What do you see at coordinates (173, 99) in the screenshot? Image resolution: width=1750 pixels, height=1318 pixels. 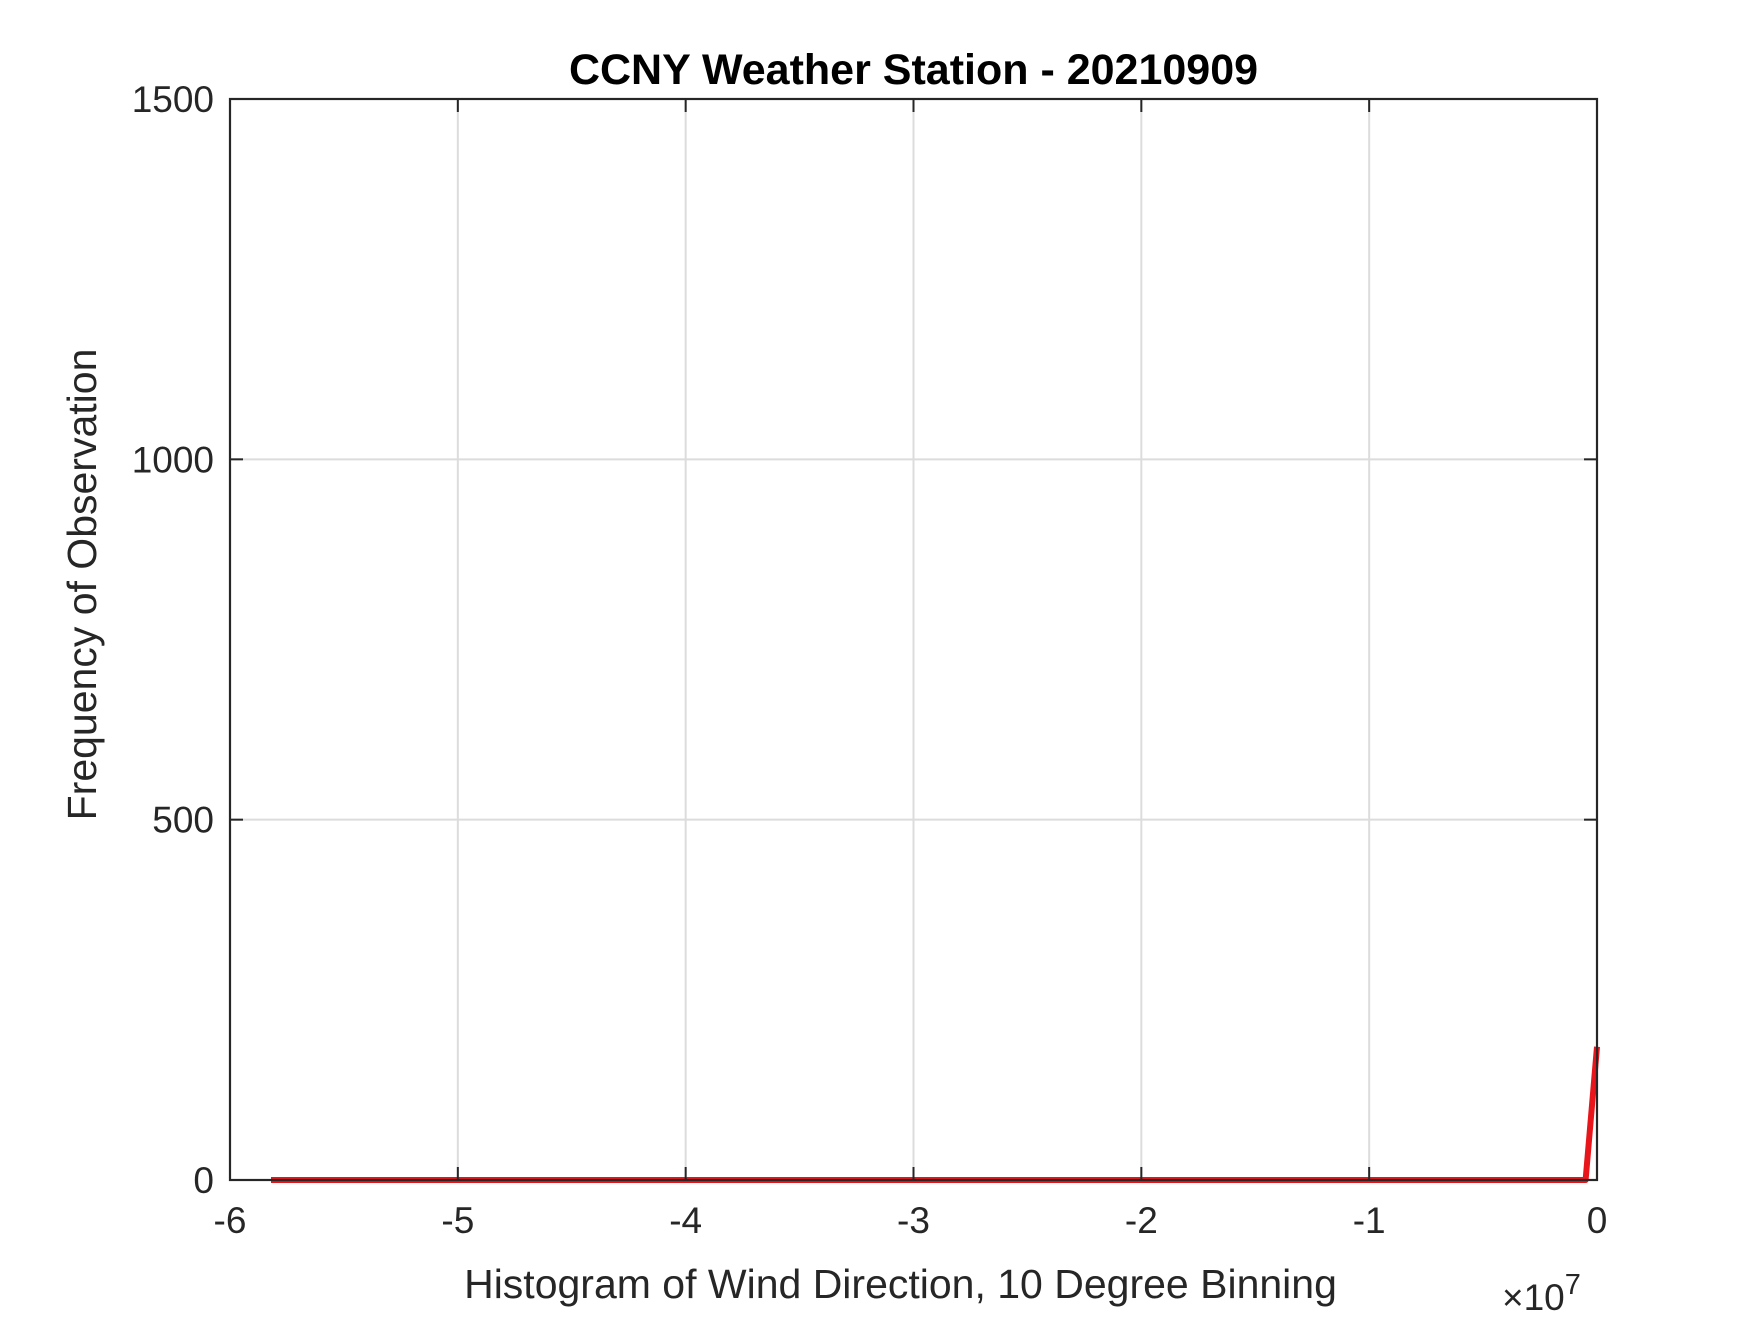 I see `y-tick-label: 1500` at bounding box center [173, 99].